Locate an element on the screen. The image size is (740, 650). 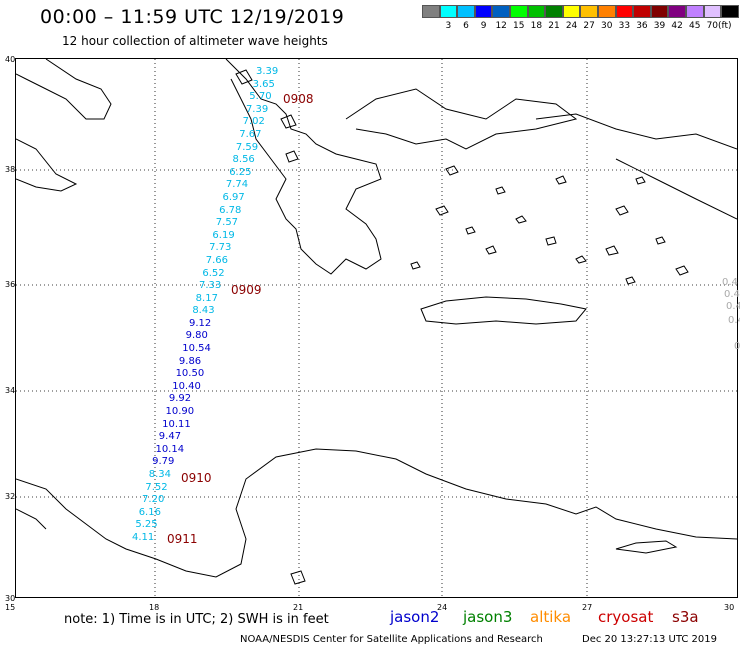
scale-label: 21 is located at coordinates (554, 26).